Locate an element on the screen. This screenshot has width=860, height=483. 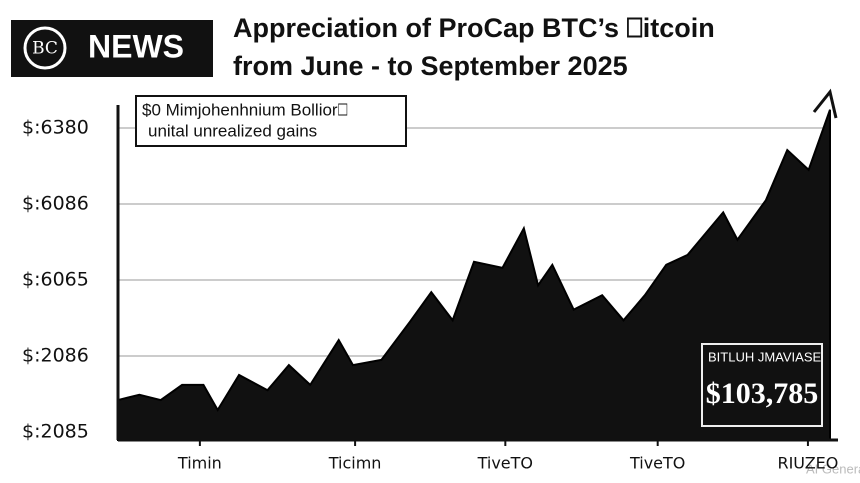
annotation-box is located at coordinates (271, 121).